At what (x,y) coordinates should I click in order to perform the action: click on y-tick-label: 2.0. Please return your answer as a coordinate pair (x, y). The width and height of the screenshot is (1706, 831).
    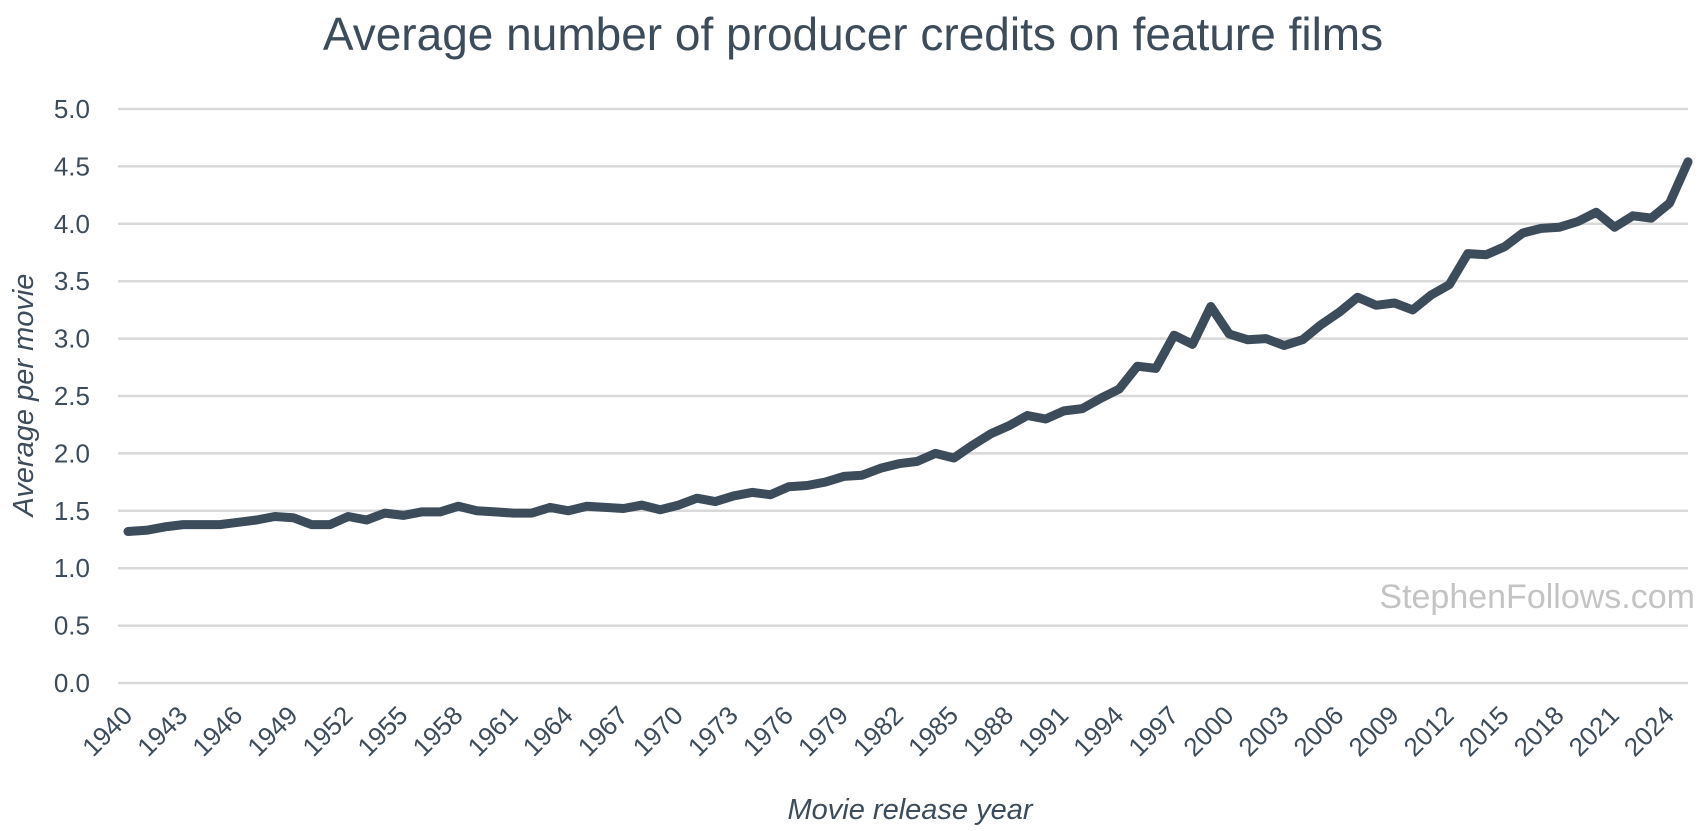
    Looking at the image, I should click on (72, 453).